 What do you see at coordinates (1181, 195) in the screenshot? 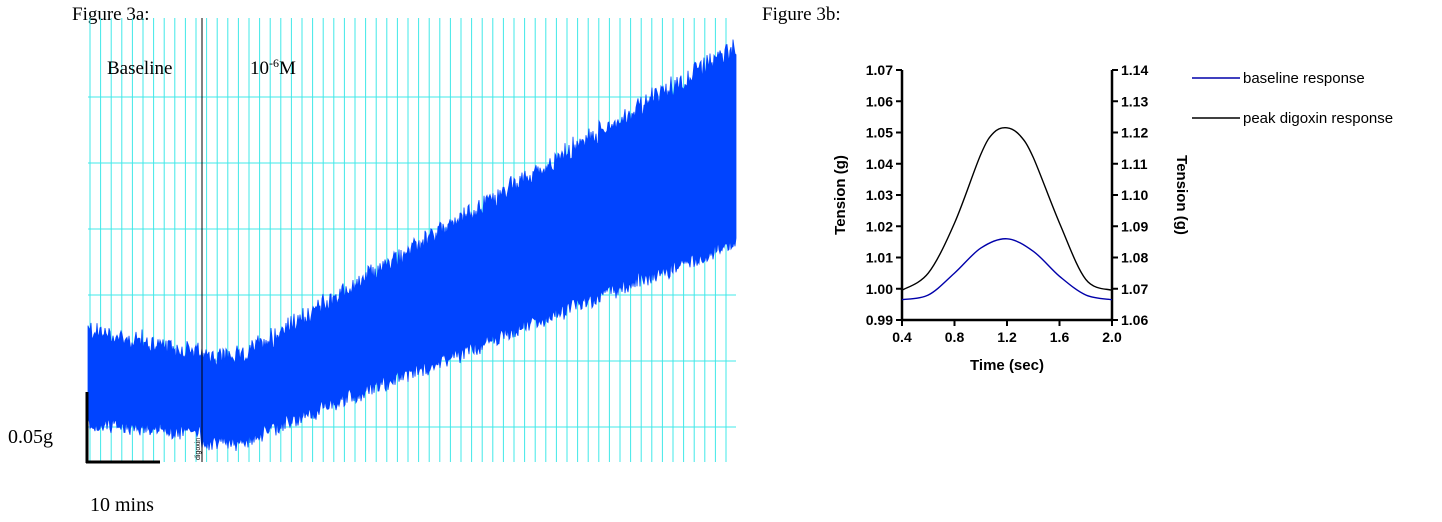
I see `right-y-axis-label: Tension (g)` at bounding box center [1181, 195].